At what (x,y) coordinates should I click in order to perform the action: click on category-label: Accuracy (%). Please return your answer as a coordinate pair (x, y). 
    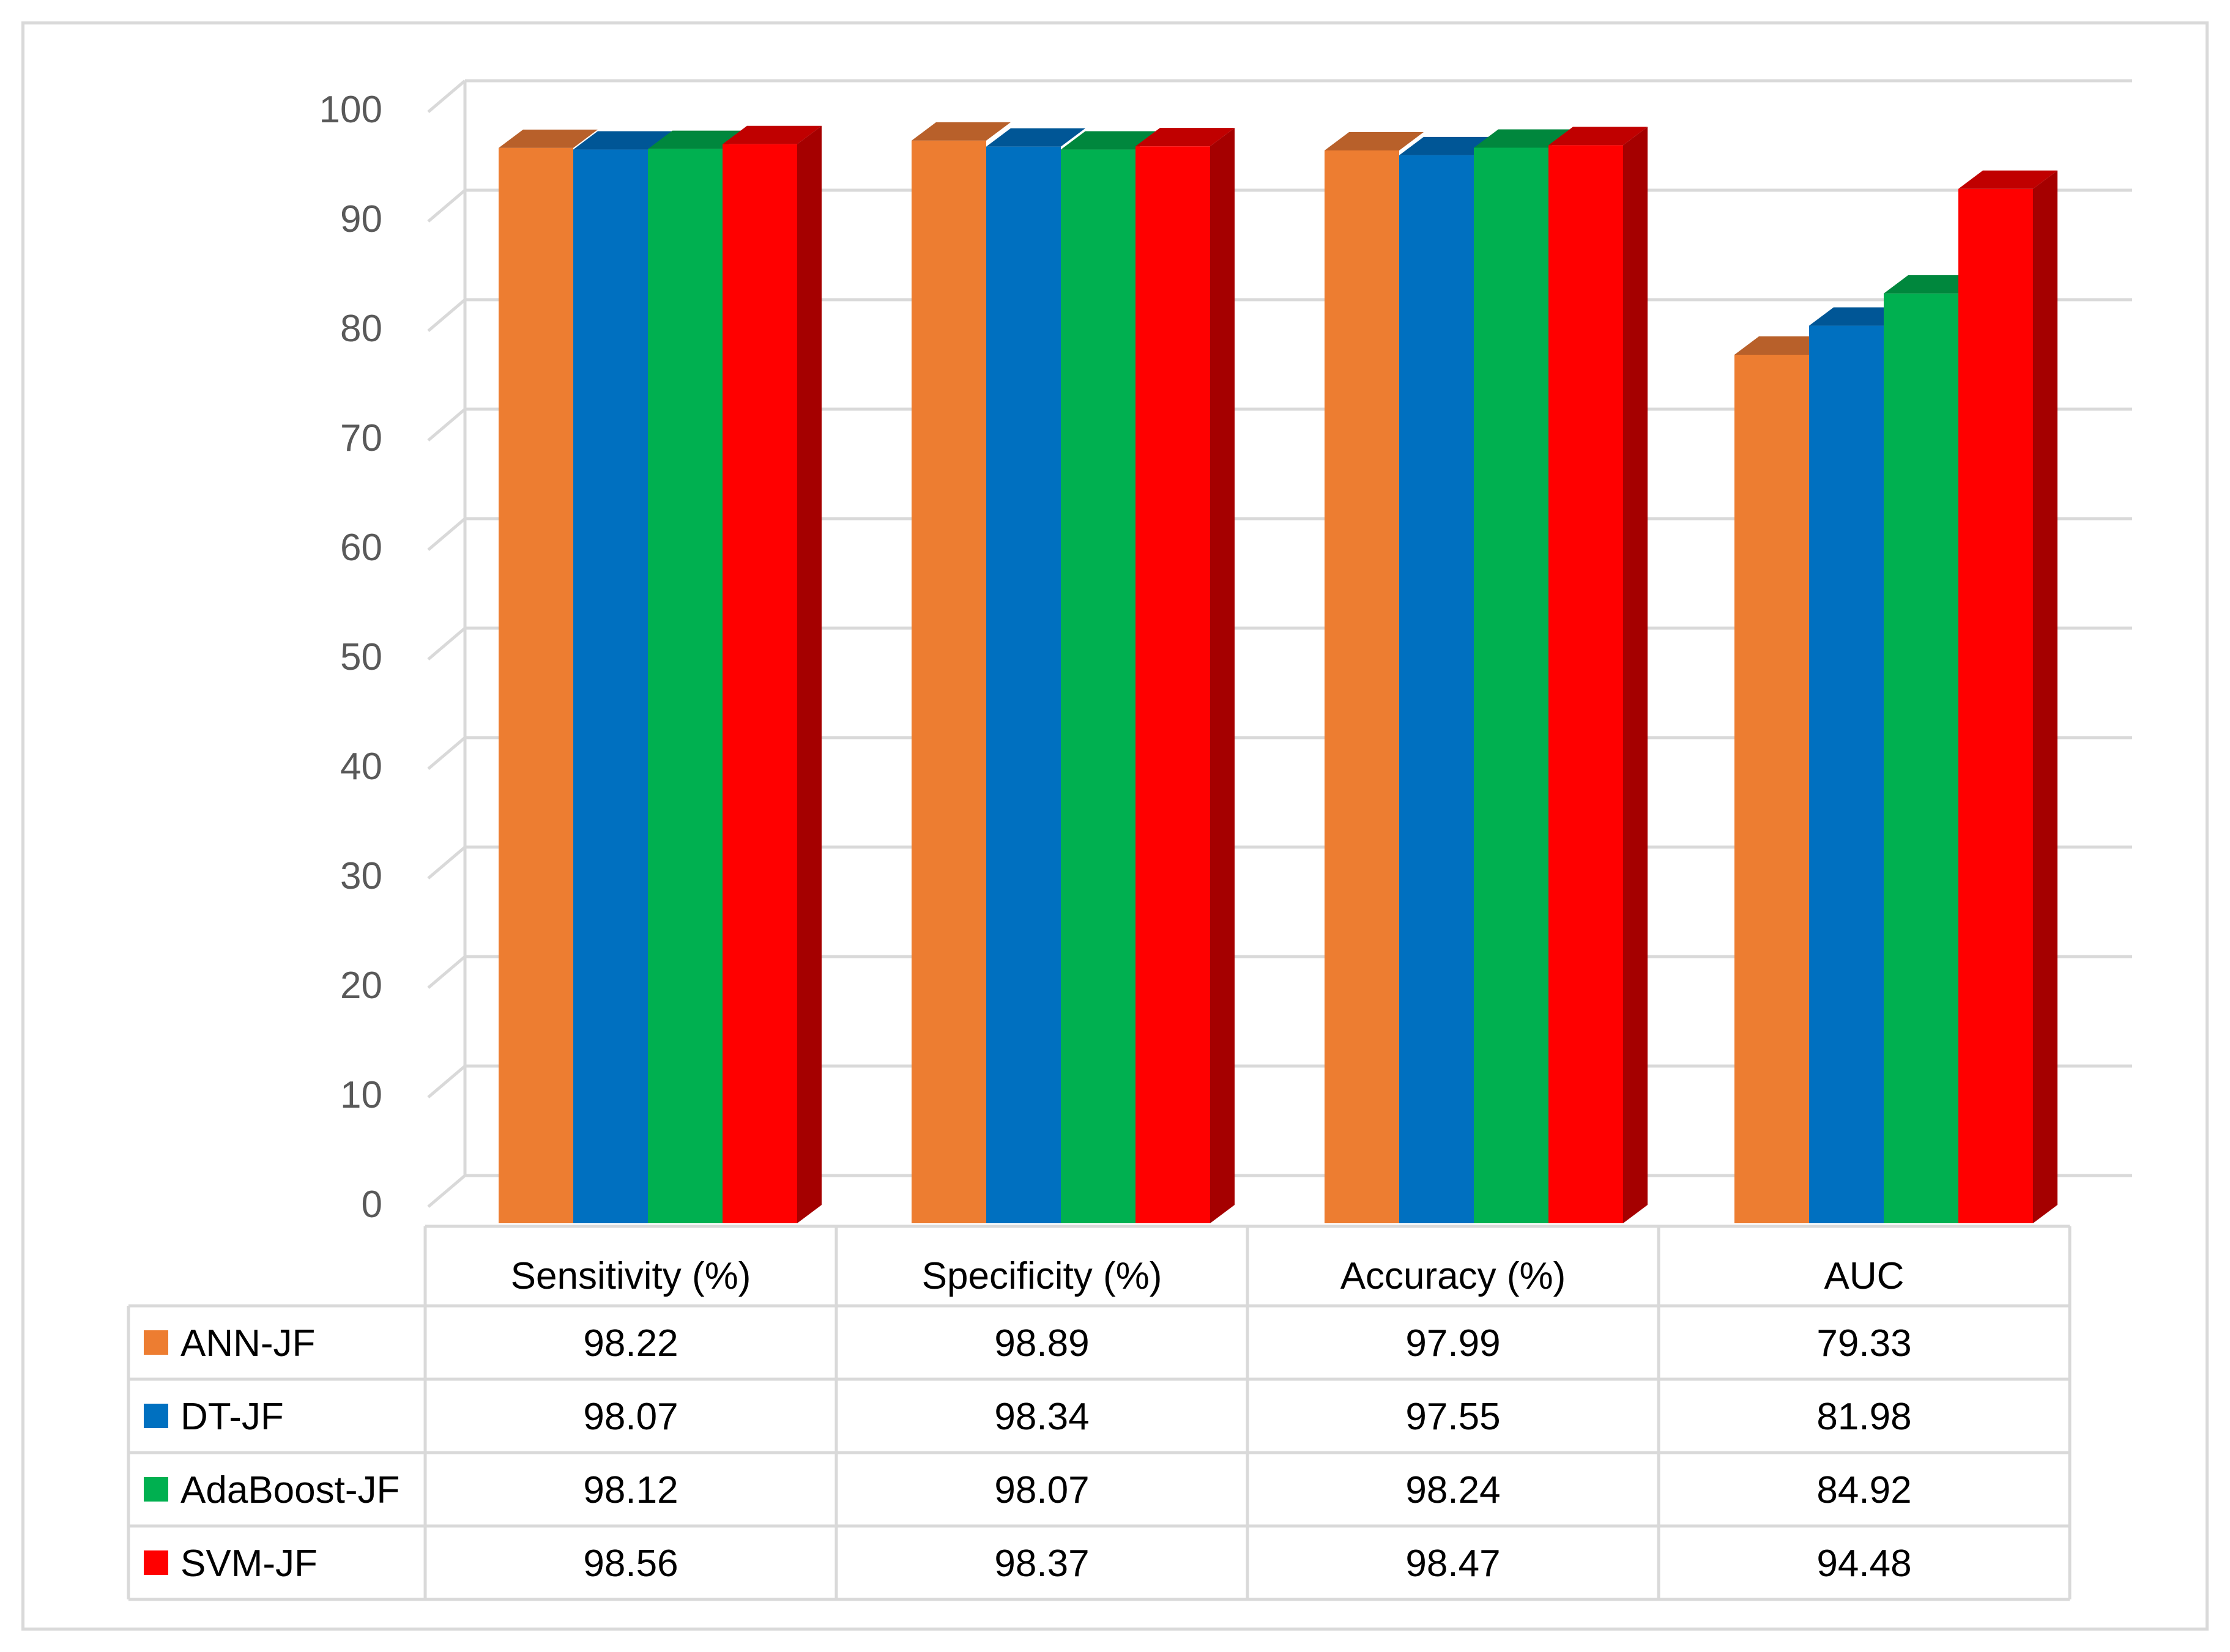
    Looking at the image, I should click on (1453, 1276).